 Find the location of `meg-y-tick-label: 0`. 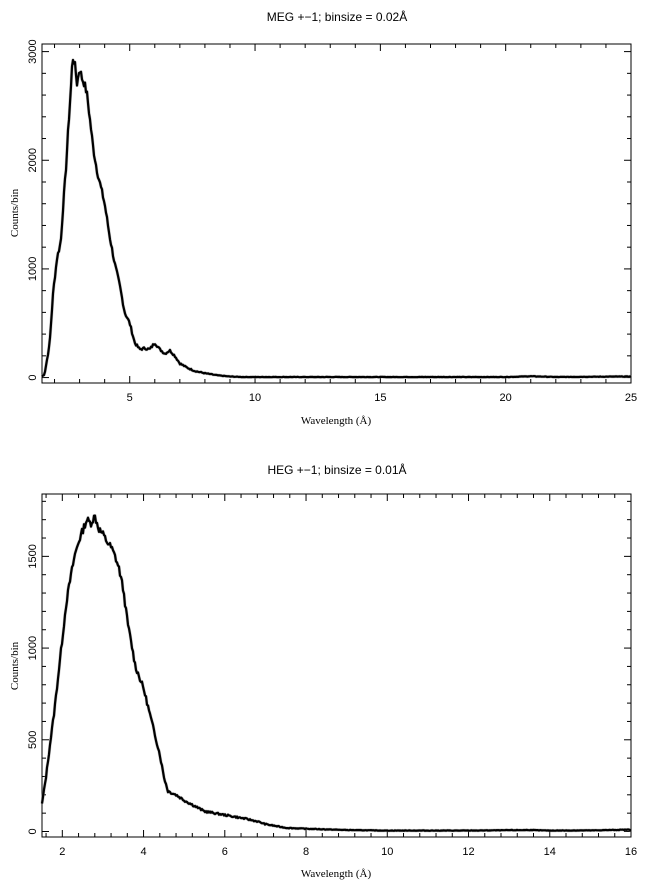

meg-y-tick-label: 0 is located at coordinates (33, 378).